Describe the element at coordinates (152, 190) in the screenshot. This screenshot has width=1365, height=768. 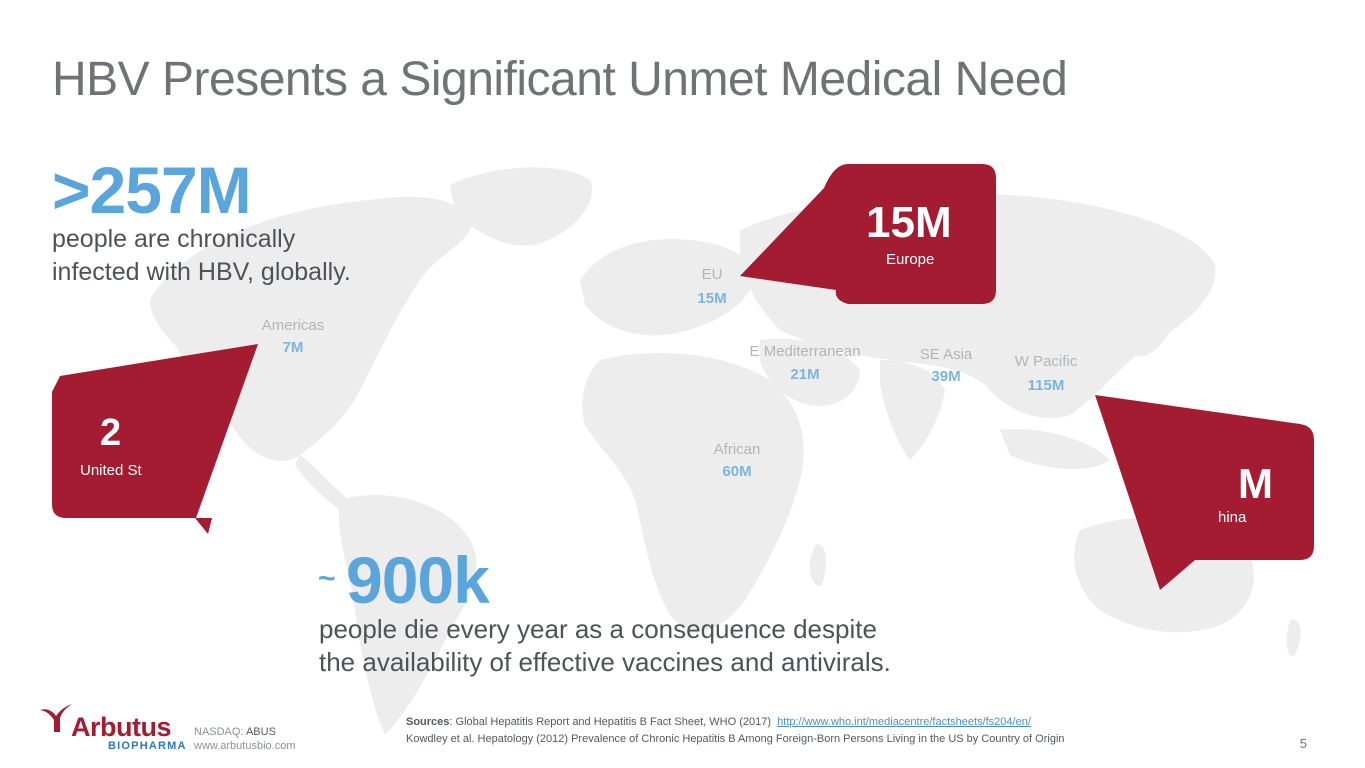
I see `global-infected-value: >257M` at that location.